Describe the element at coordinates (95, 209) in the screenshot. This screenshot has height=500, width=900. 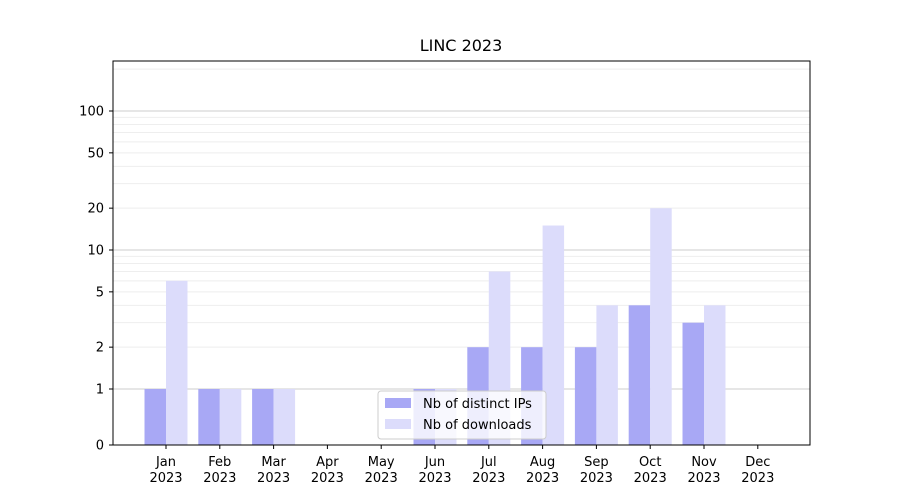
I see `y-tick-label: 20` at that location.